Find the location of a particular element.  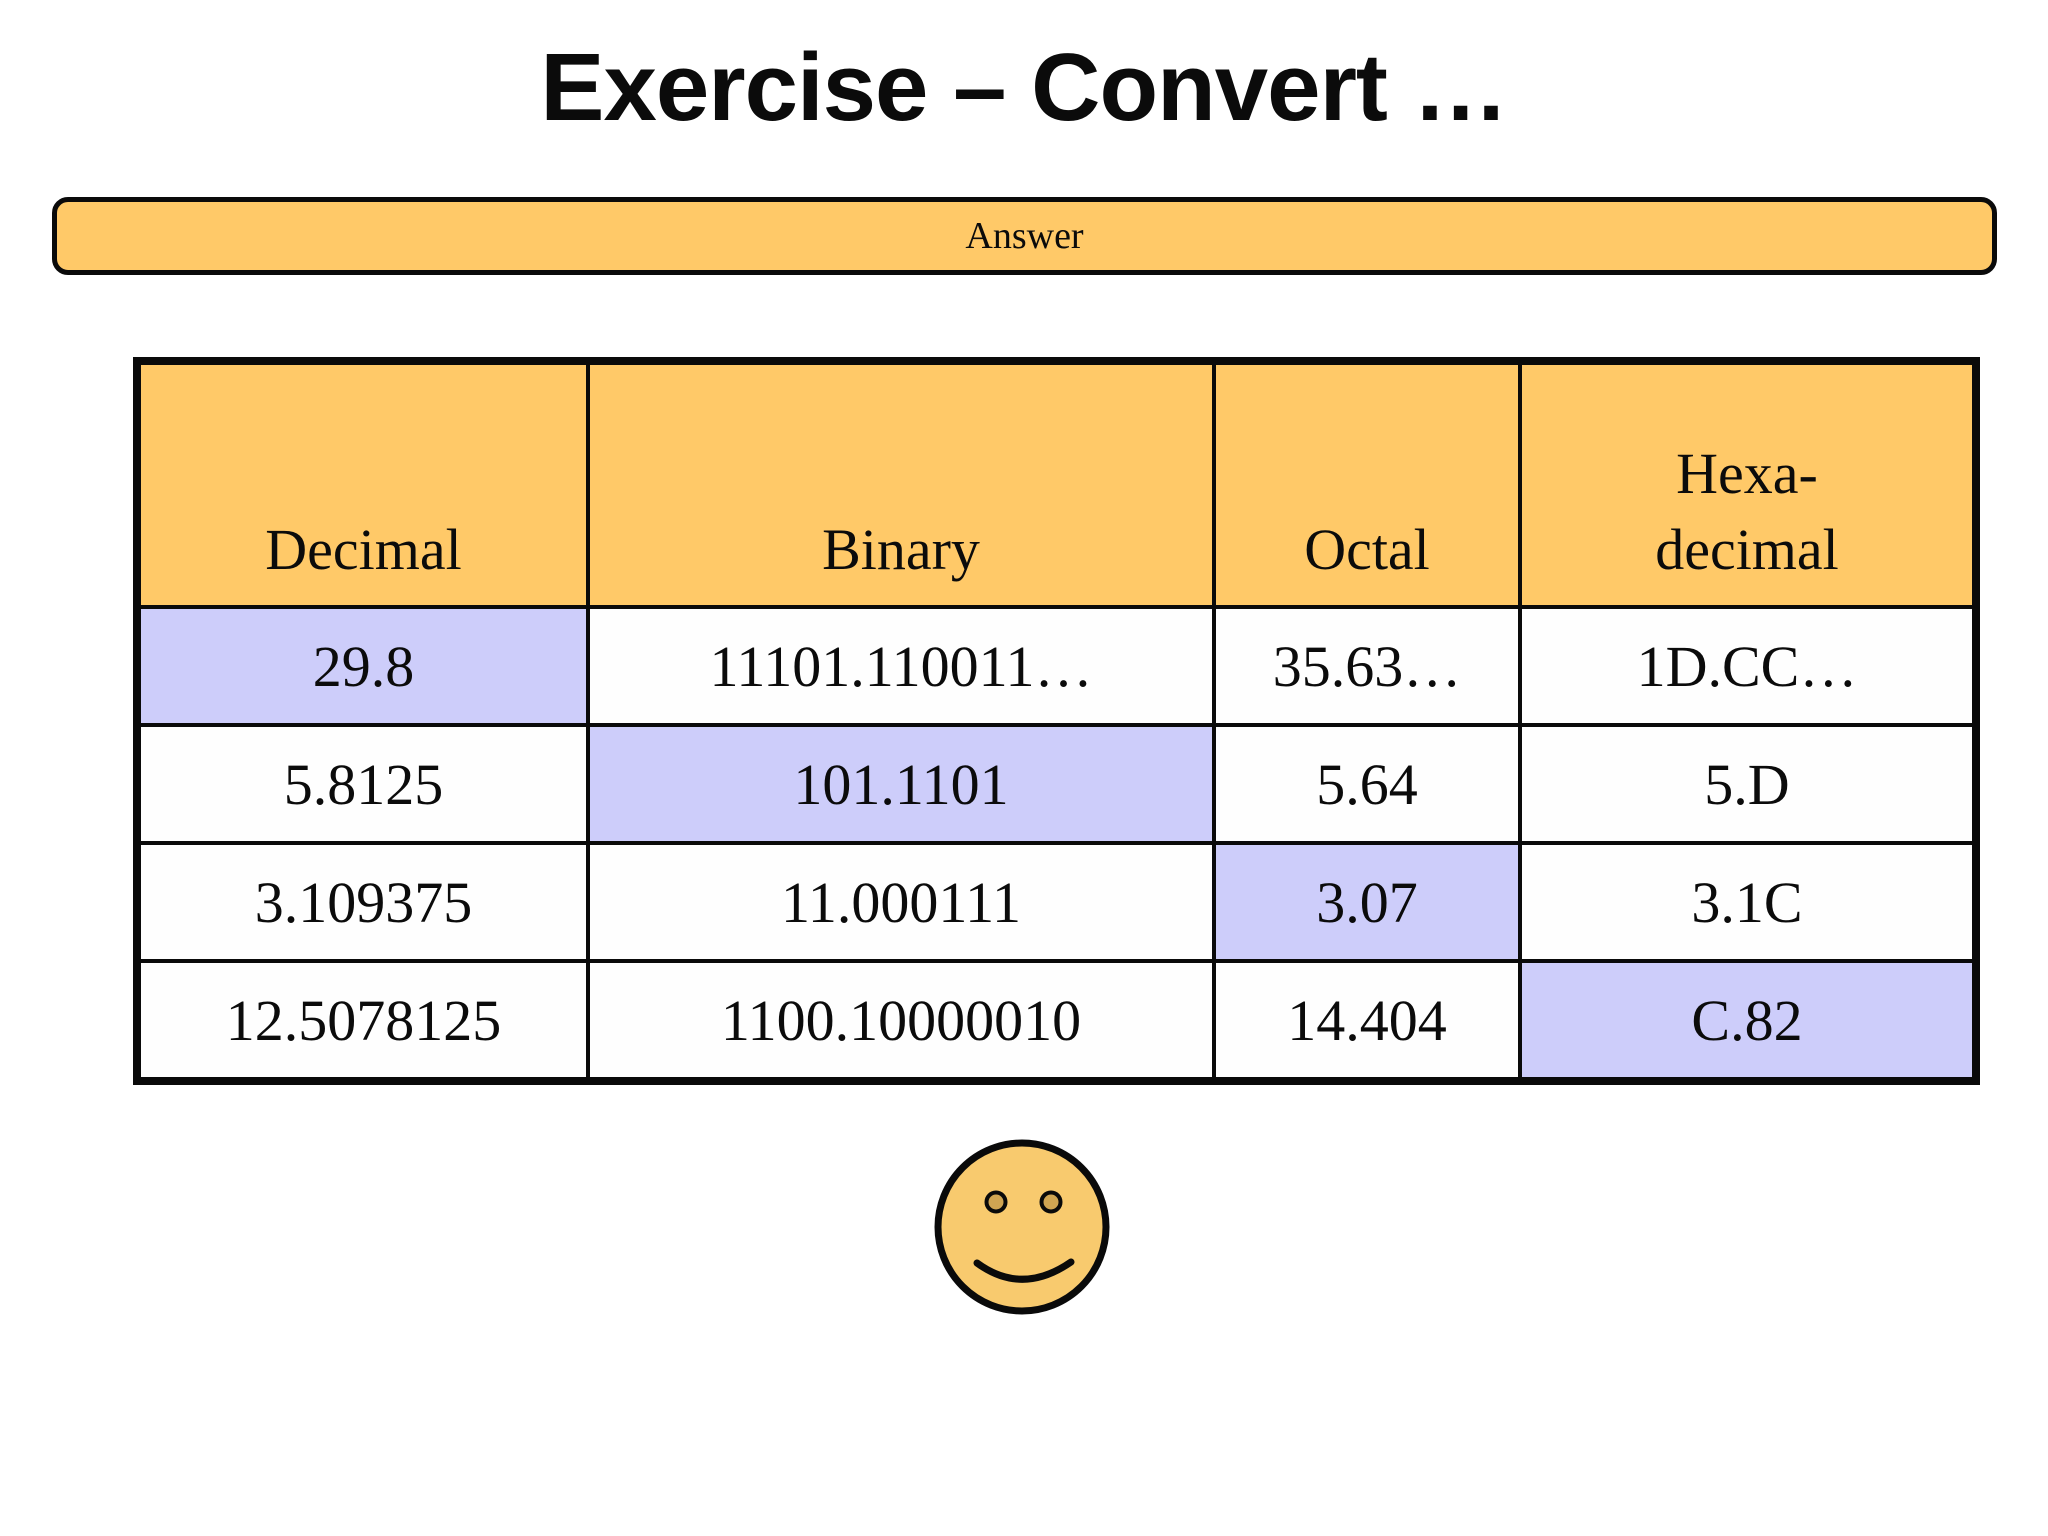

table-row: 5.8125 101.1101 5.64 5.D is located at coordinates (1056, 784).